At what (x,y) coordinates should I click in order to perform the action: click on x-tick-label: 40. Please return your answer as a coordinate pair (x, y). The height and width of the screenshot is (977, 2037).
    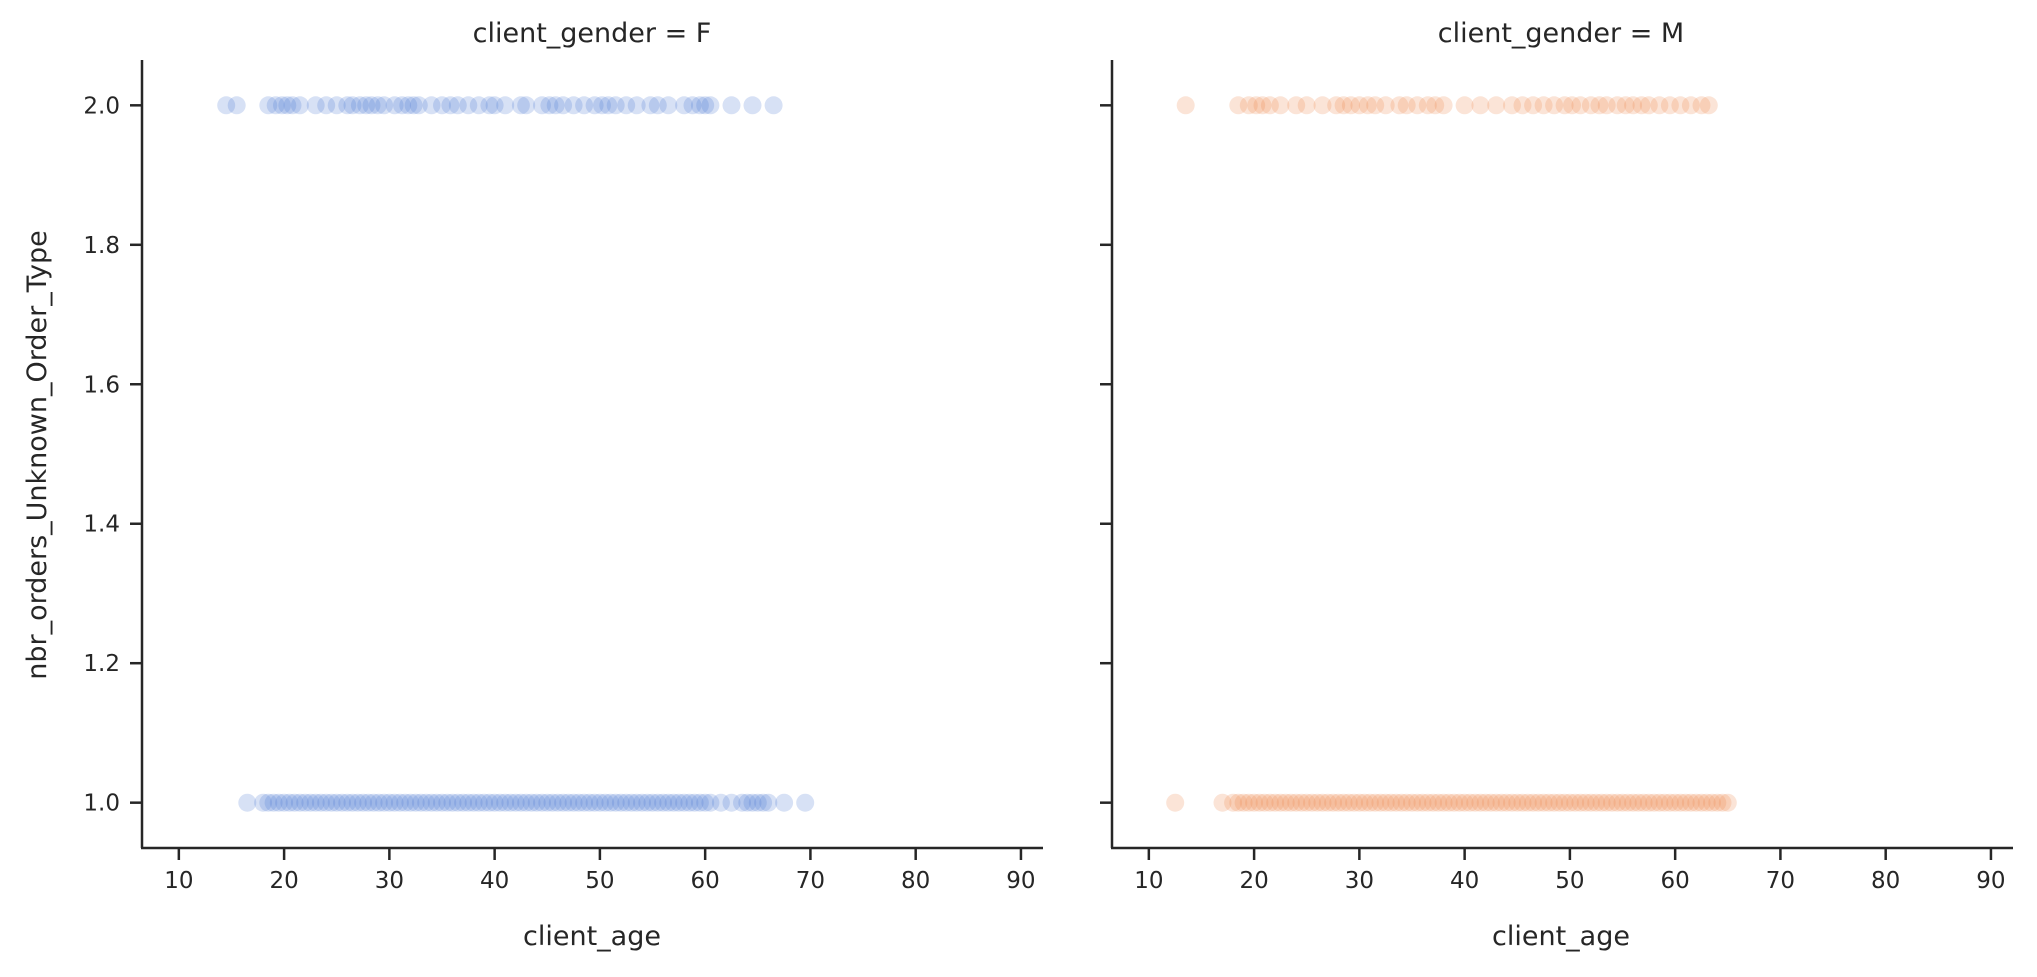
    Looking at the image, I should click on (1464, 881).